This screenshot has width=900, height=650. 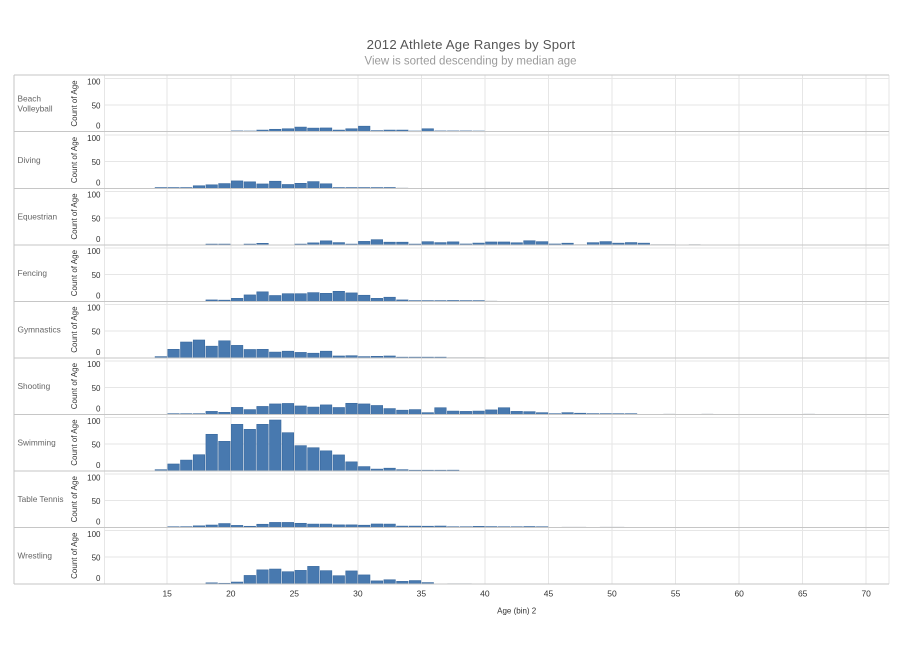 I want to click on svg-text:View is sorted descending by m: View is sorted descending by median age, so click(x=470, y=61).